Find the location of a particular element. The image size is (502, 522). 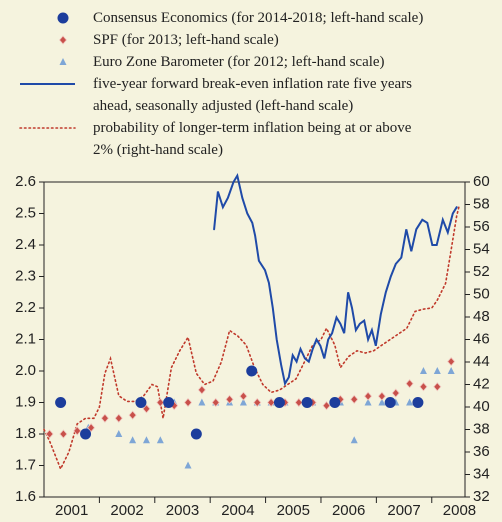

y-tick-label: 2.0 is located at coordinates (25, 370).